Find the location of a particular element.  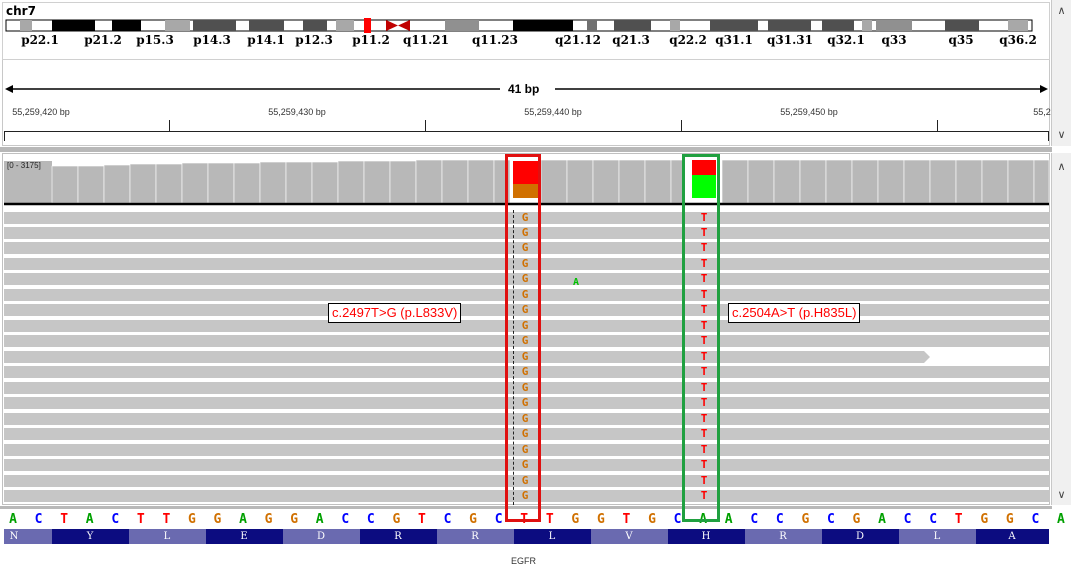

band-label: p11.2 is located at coordinates (371, 40).